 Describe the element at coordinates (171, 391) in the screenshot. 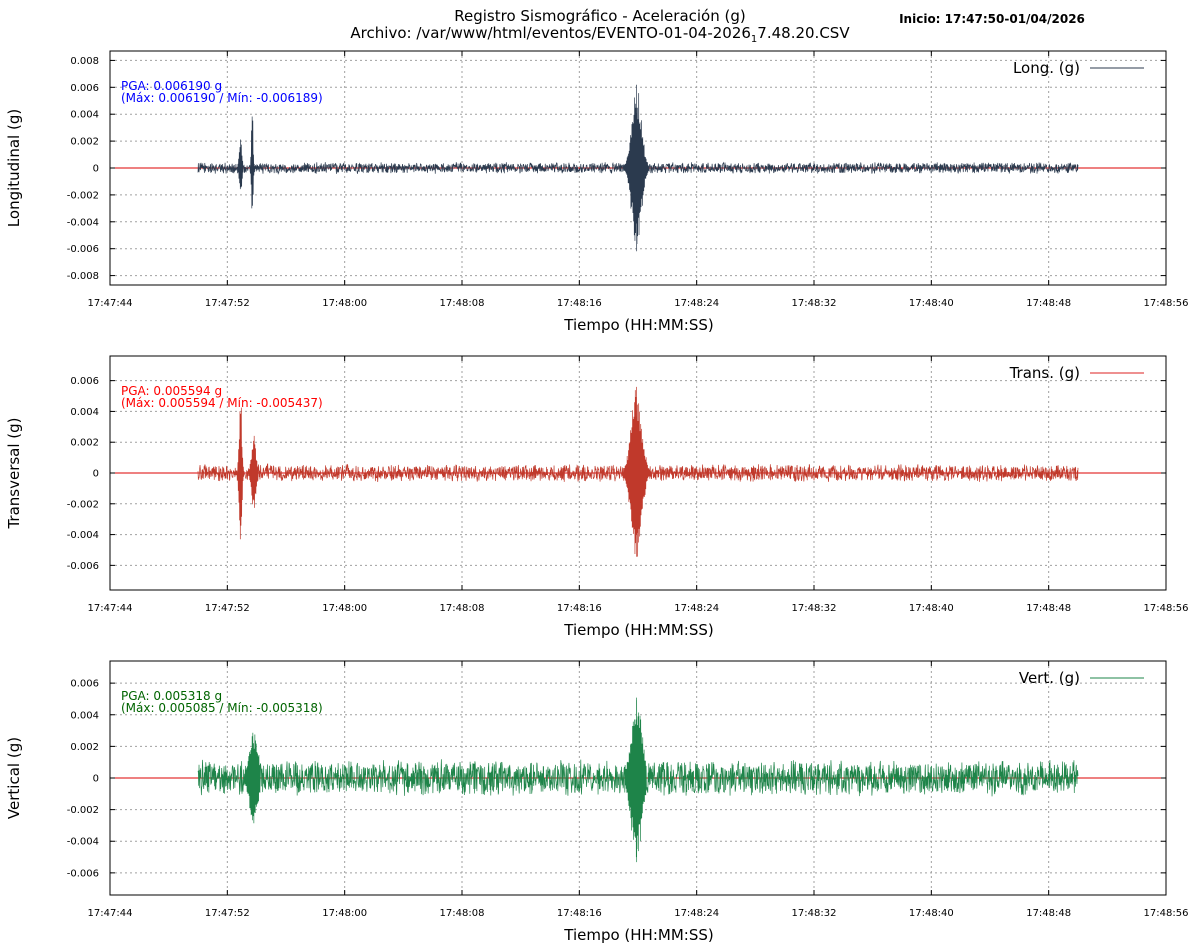

I see `pga-label: PGA: 0.005594 g` at that location.